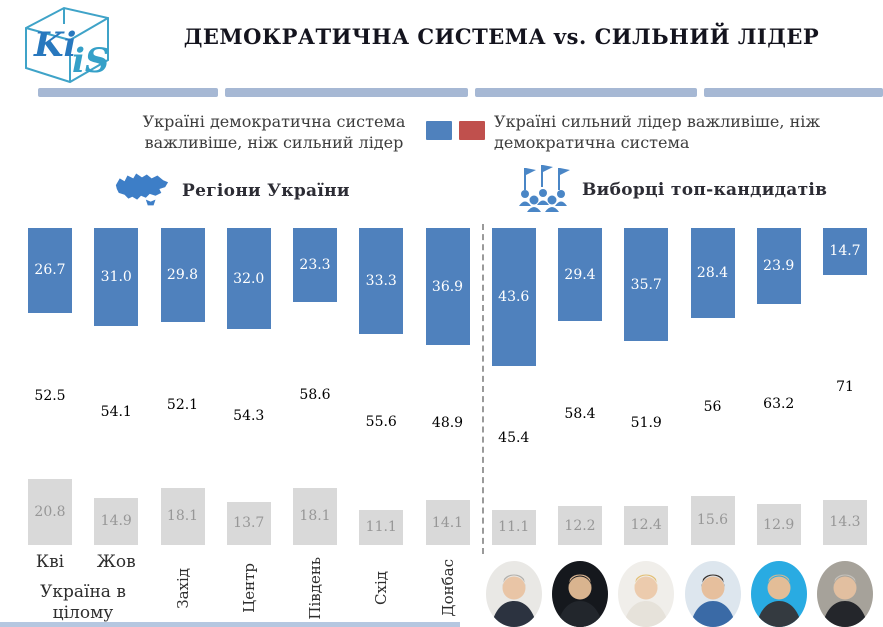 The image size is (883, 627). I want to click on header-divider, so click(460, 92).